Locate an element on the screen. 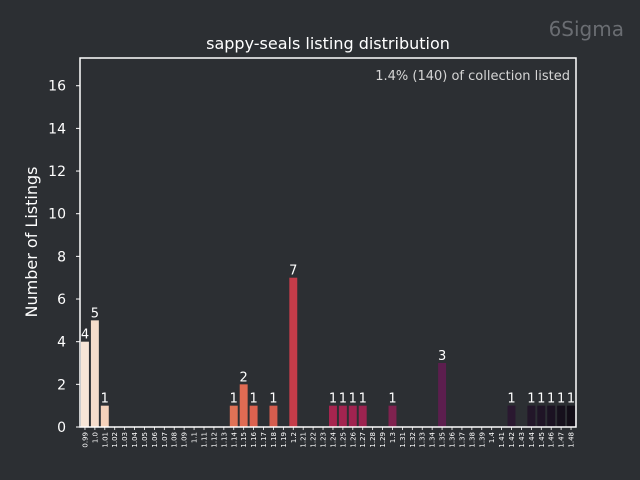  watermark-text: 6Sigma is located at coordinates (586, 29).